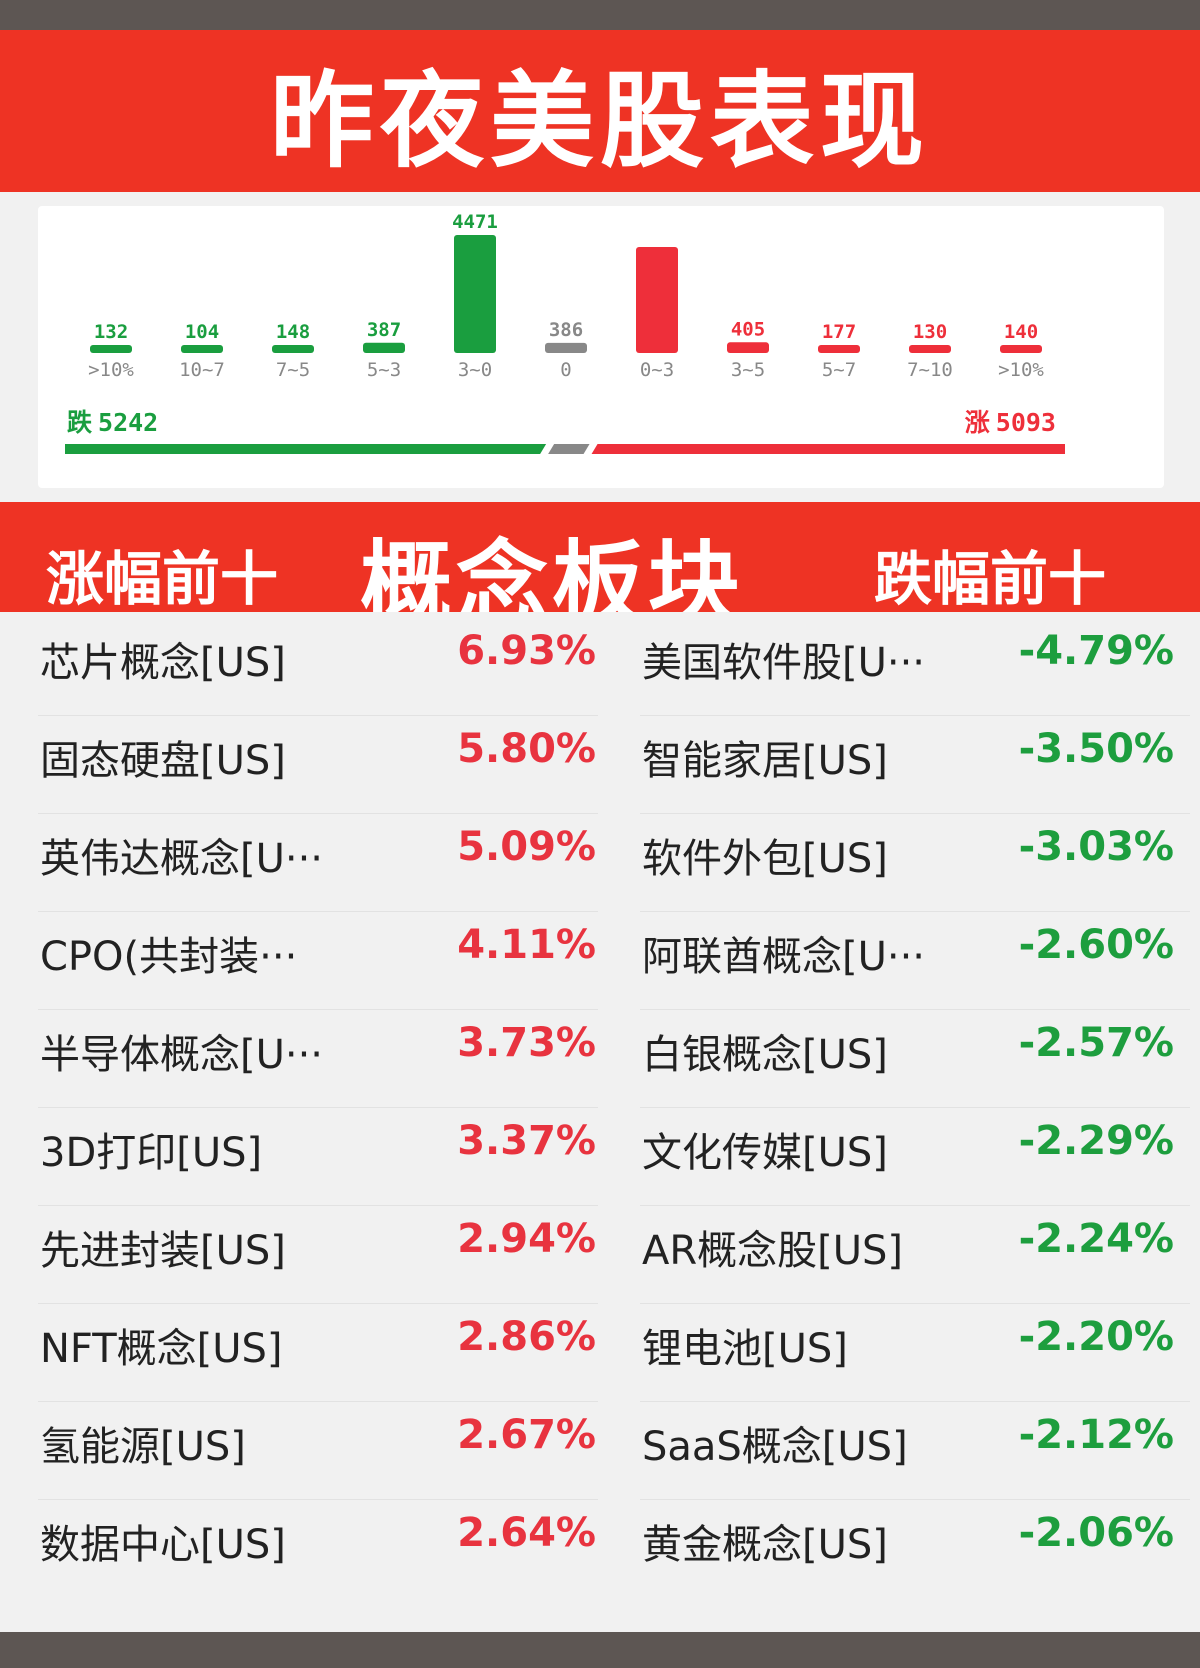 The width and height of the screenshot is (1200, 1668). What do you see at coordinates (600, 860) in the screenshot?
I see `table-row: 英伟达概念[U··· 5.09% 软件外包[US] -3.03%` at bounding box center [600, 860].